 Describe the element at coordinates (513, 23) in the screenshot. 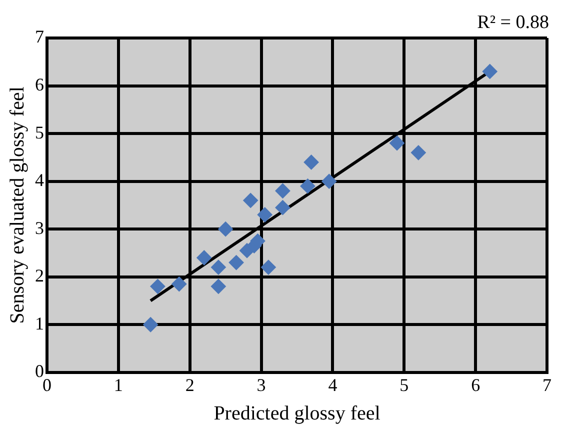

I see `text: R² = 0.88` at that location.